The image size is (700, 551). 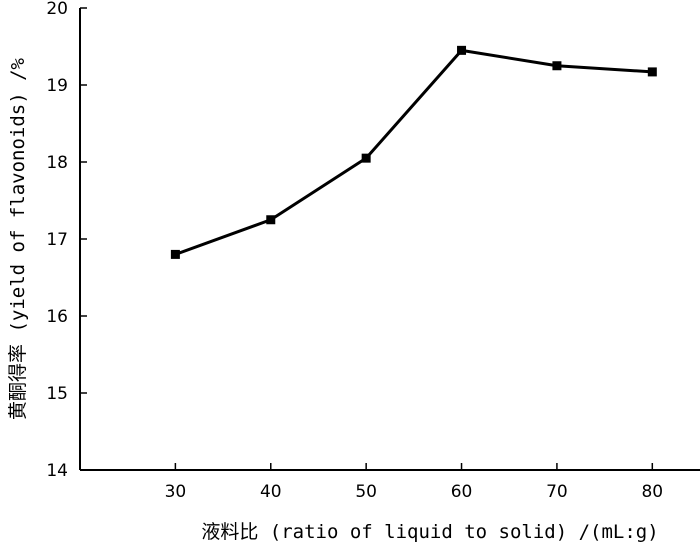 I want to click on y-tick-label: 18, so click(x=57, y=163).